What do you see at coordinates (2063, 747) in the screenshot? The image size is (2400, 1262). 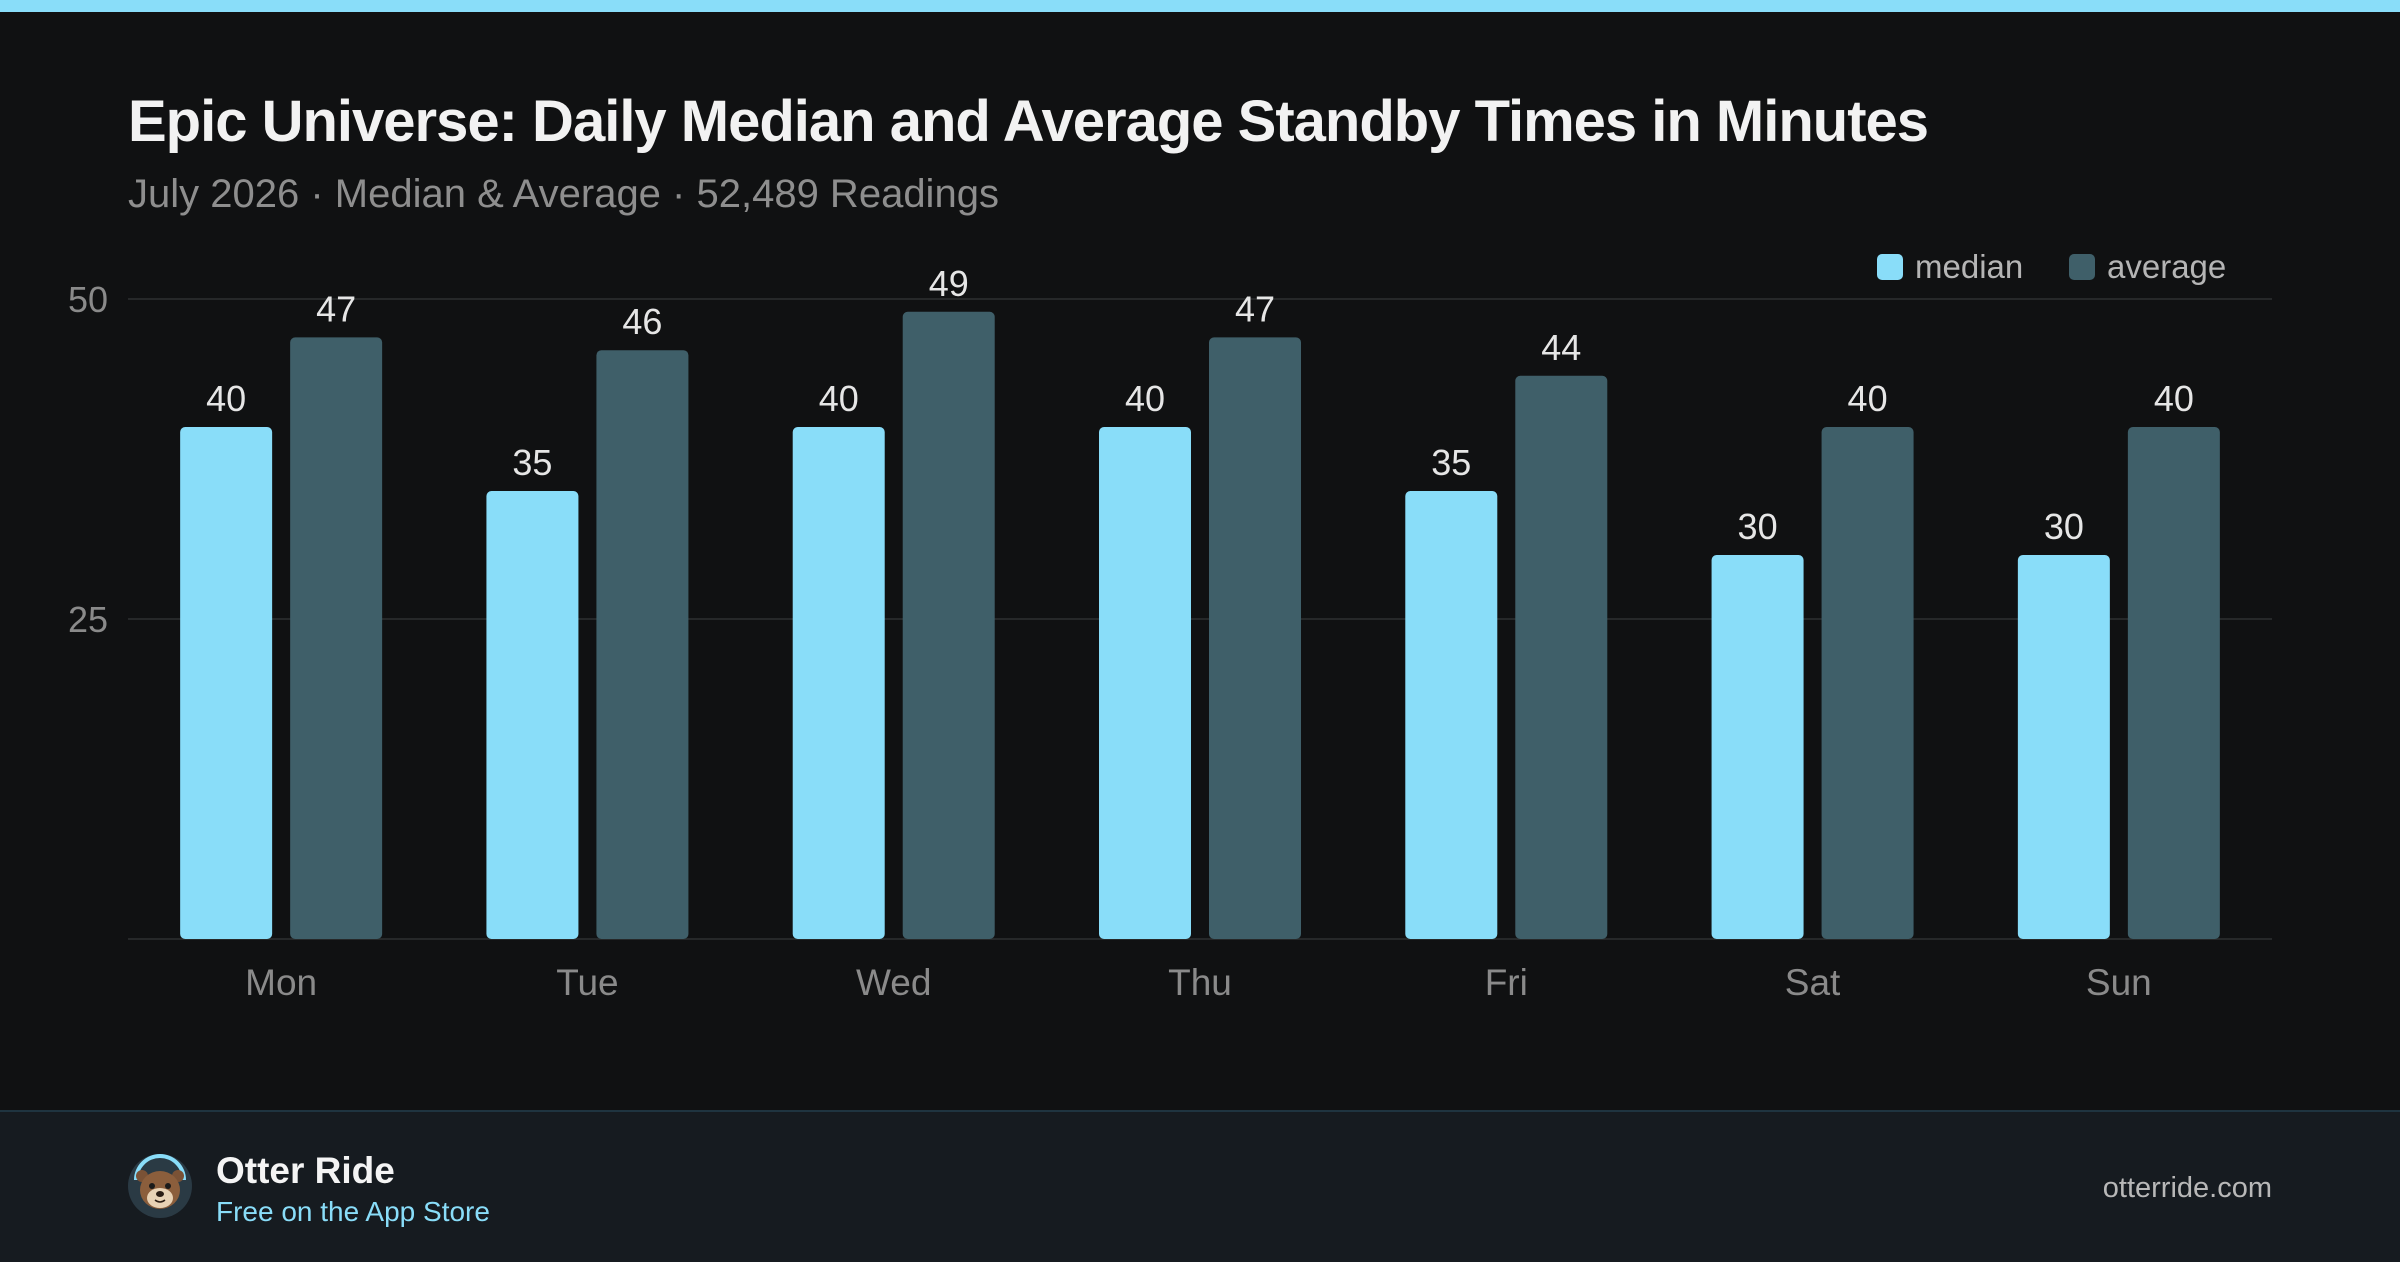 I see `bar-median-sun` at bounding box center [2063, 747].